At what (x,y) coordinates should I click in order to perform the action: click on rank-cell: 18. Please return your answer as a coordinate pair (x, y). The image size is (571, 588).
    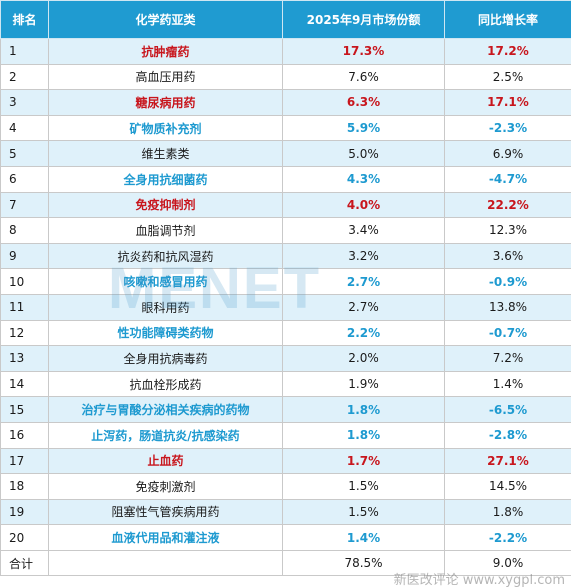
    Looking at the image, I should click on (24, 486).